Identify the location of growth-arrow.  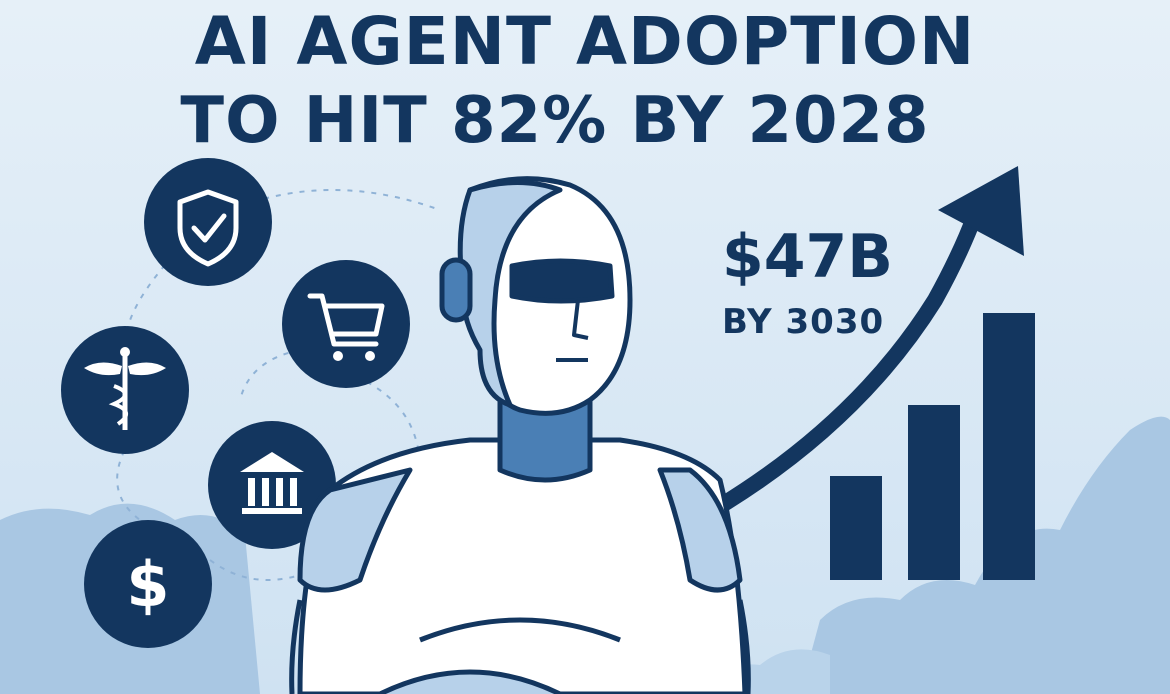
(869, 339).